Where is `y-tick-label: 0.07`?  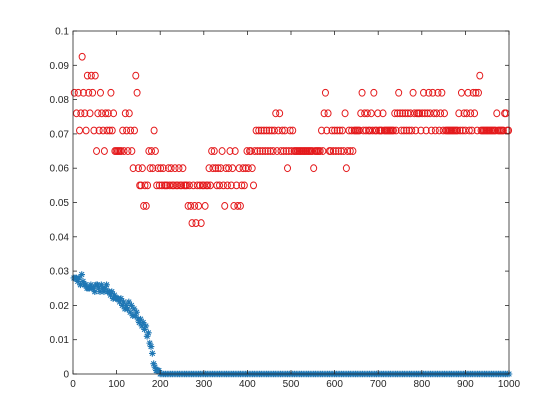
y-tick-label: 0.07 is located at coordinates (60, 134).